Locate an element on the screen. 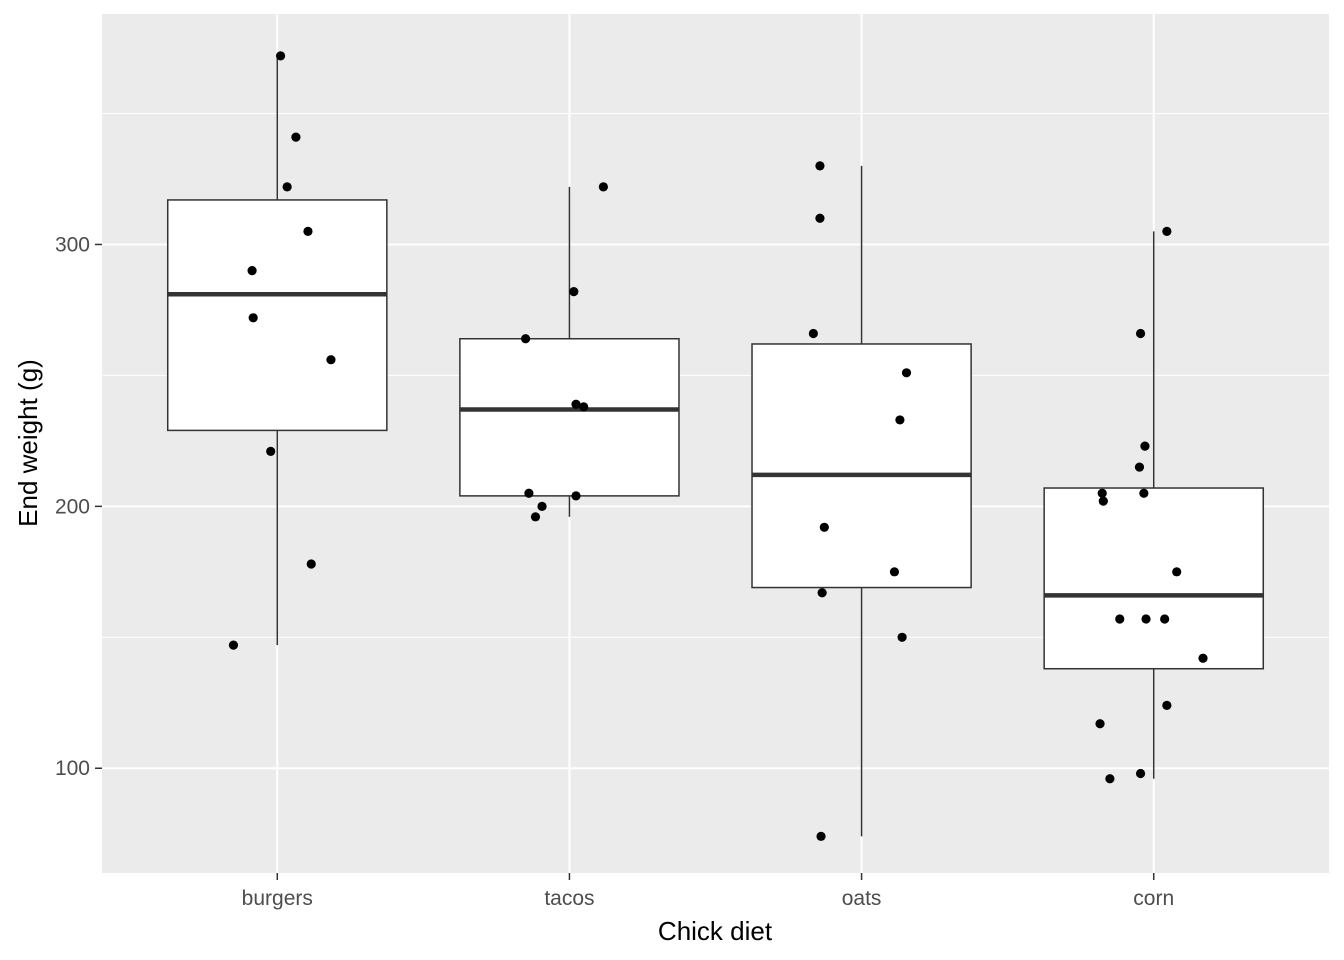 The width and height of the screenshot is (1344, 960). x-axis: burgers tacos oats corn is located at coordinates (708, 891).